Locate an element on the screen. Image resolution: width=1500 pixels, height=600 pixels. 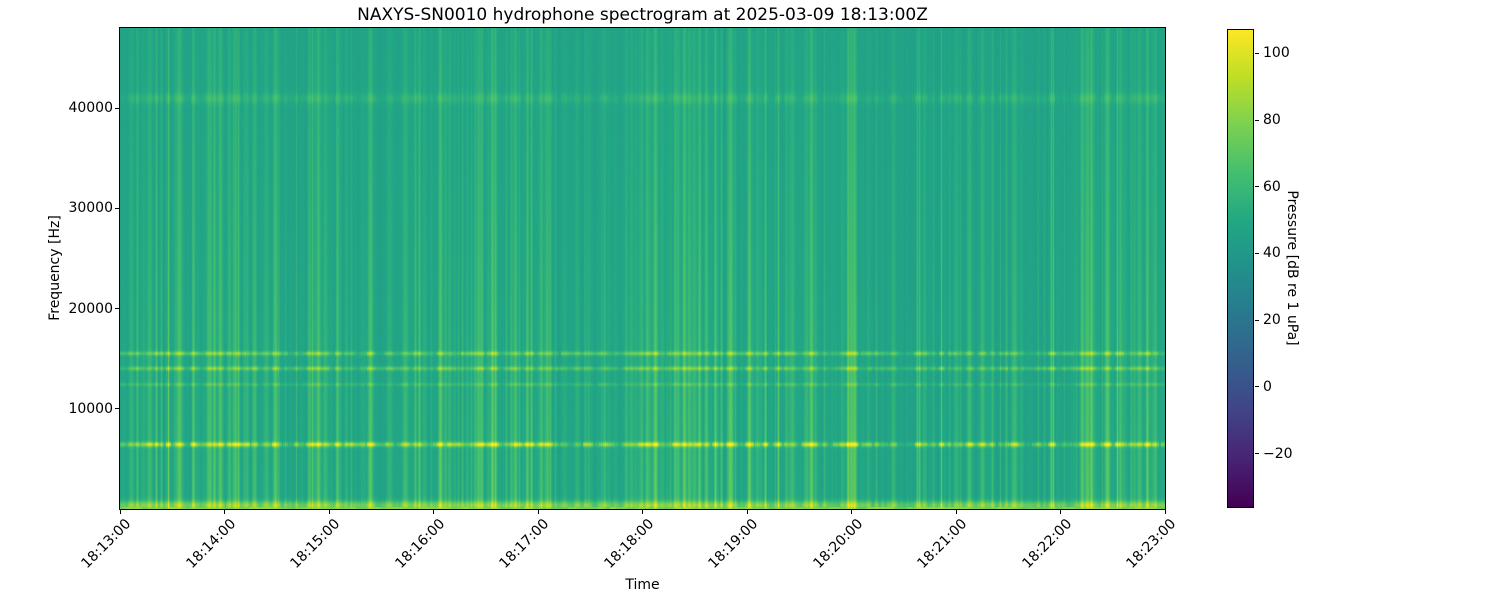
colorbar-tick-label: 20 is located at coordinates (1272, 320).